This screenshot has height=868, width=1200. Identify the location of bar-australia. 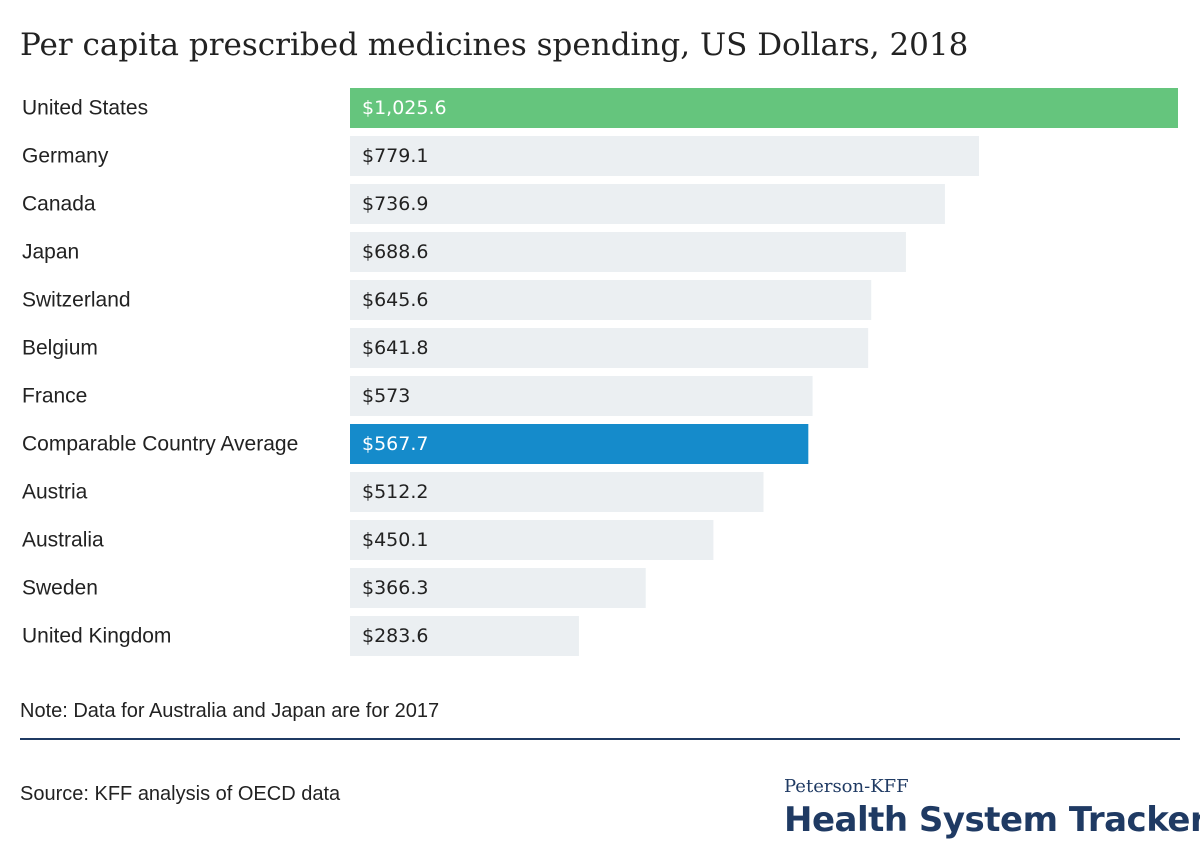
(532, 540).